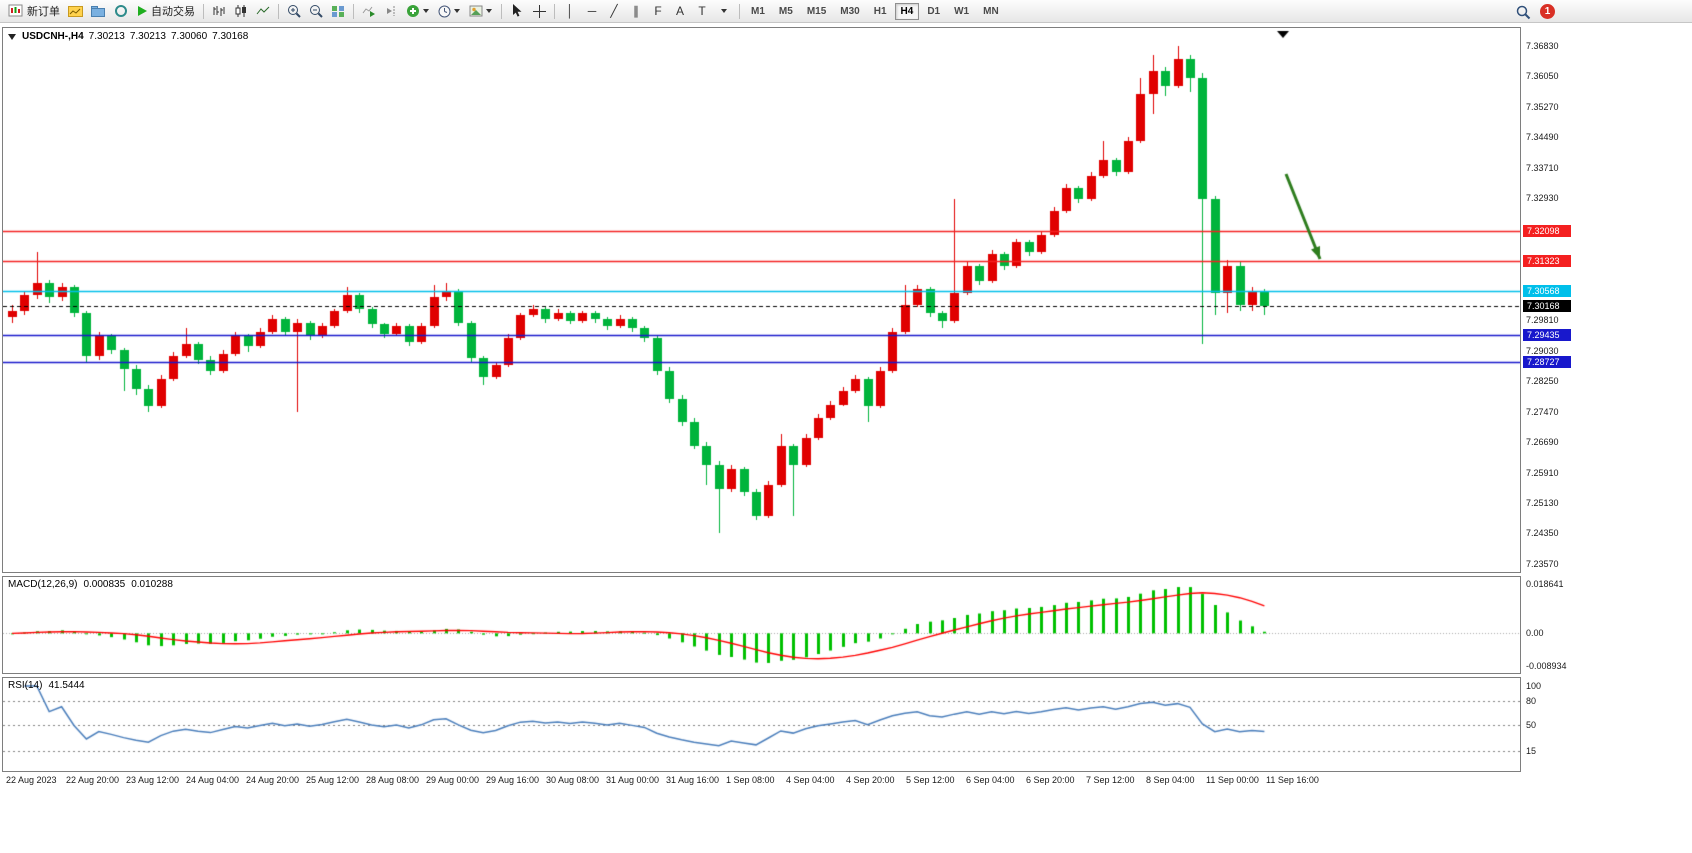 This screenshot has height=853, width=1692. I want to click on timeframe-button-m1: M1, so click(758, 11).